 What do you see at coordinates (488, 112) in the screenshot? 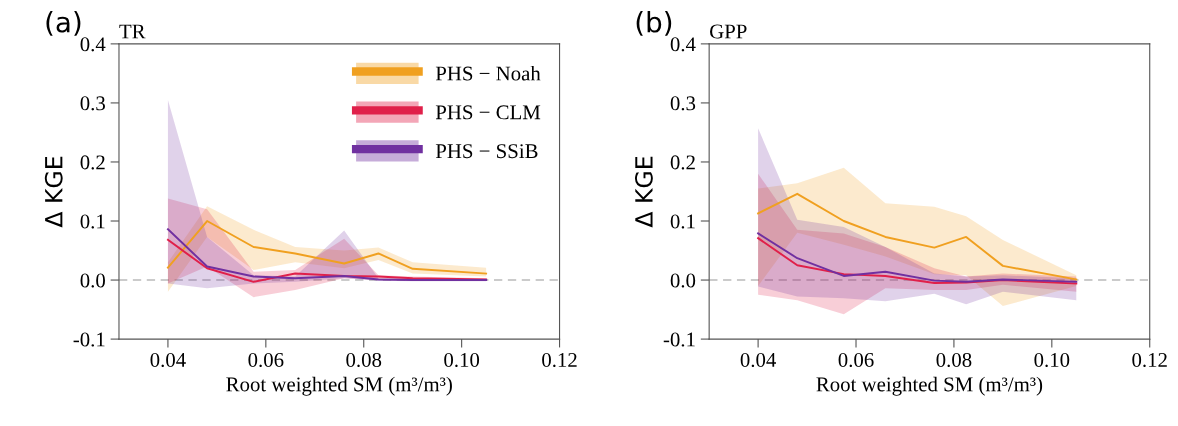
I see `legend-label: PHS − CLM` at bounding box center [488, 112].